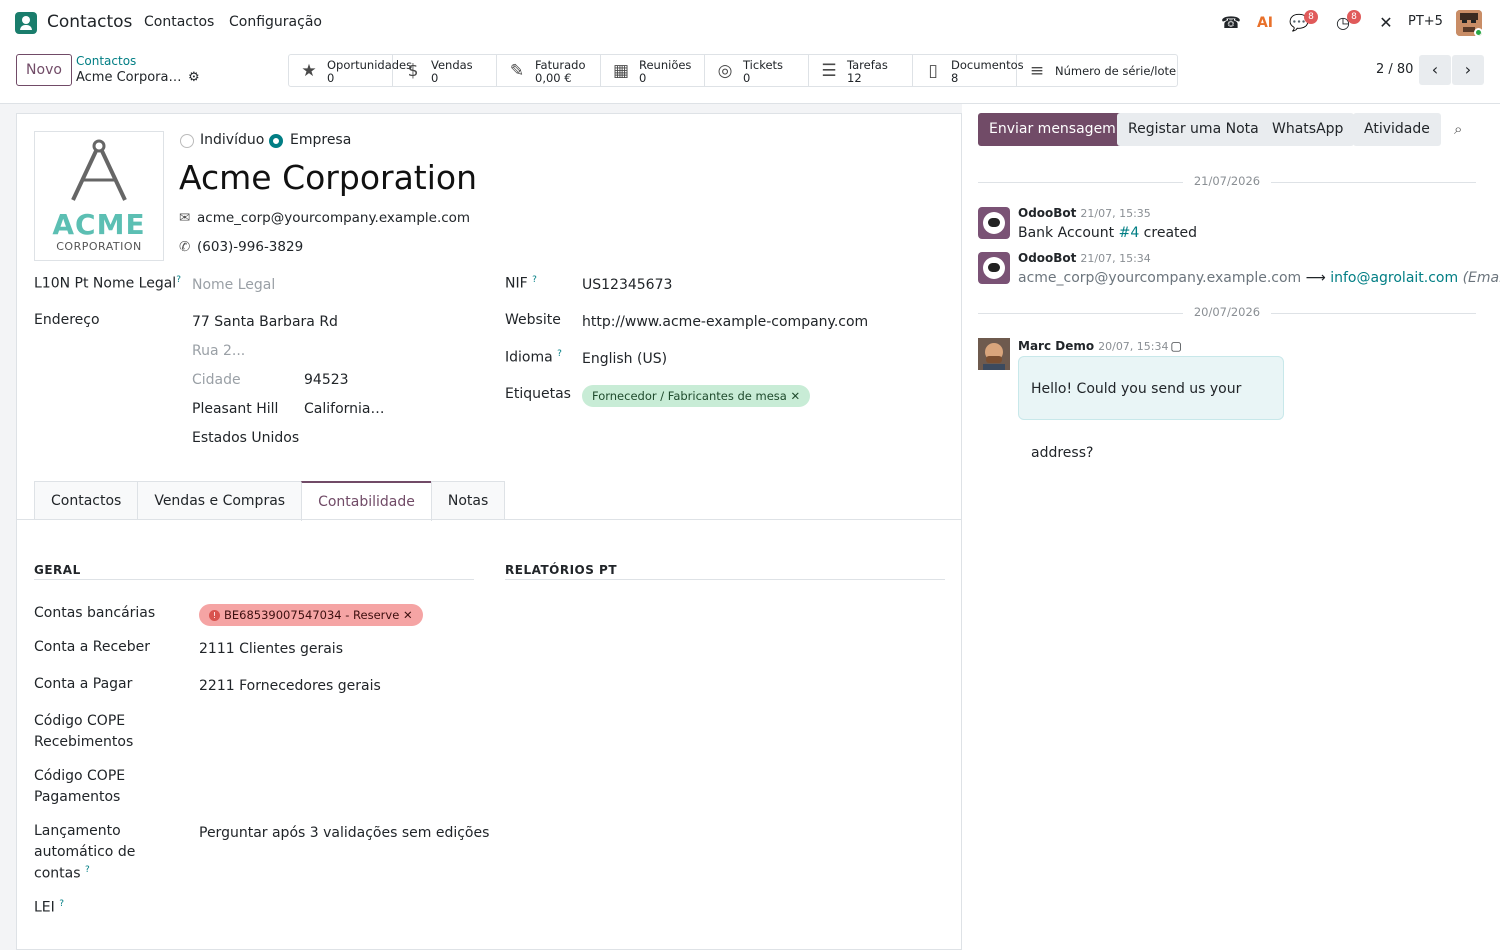 The width and height of the screenshot is (1500, 950). Describe the element at coordinates (1469, 23) in the screenshot. I see `user-avatar` at that location.